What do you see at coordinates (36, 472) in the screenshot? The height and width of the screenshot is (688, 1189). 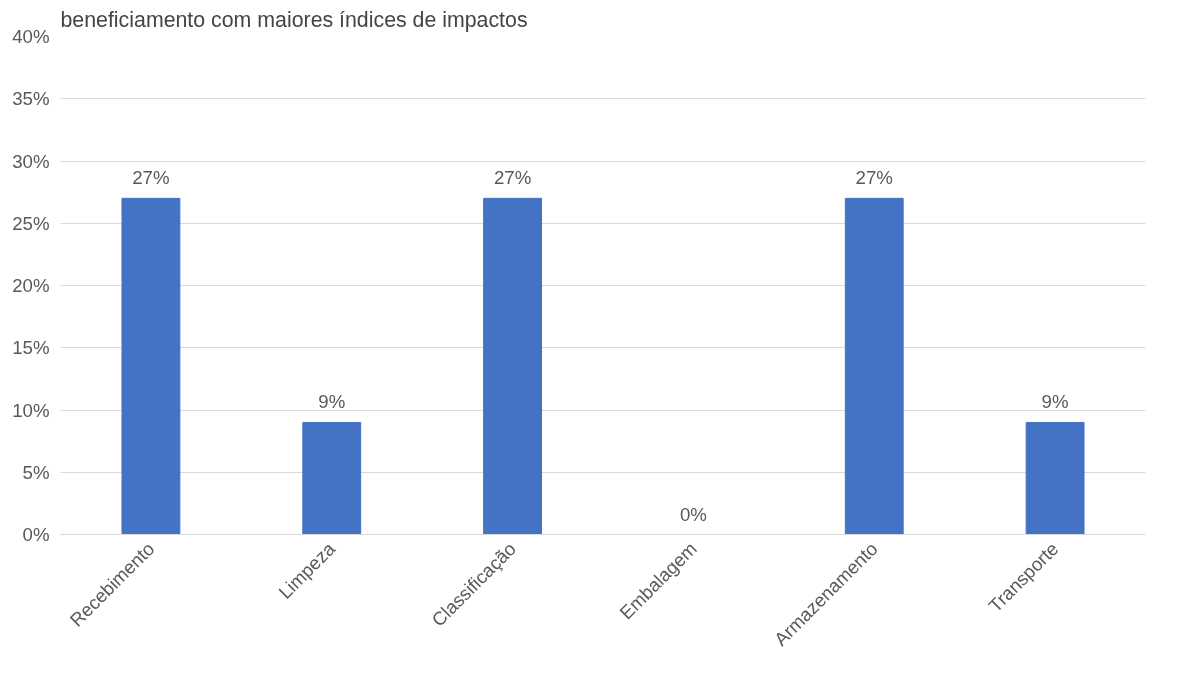 I see `y-tick-label: 5%` at bounding box center [36, 472].